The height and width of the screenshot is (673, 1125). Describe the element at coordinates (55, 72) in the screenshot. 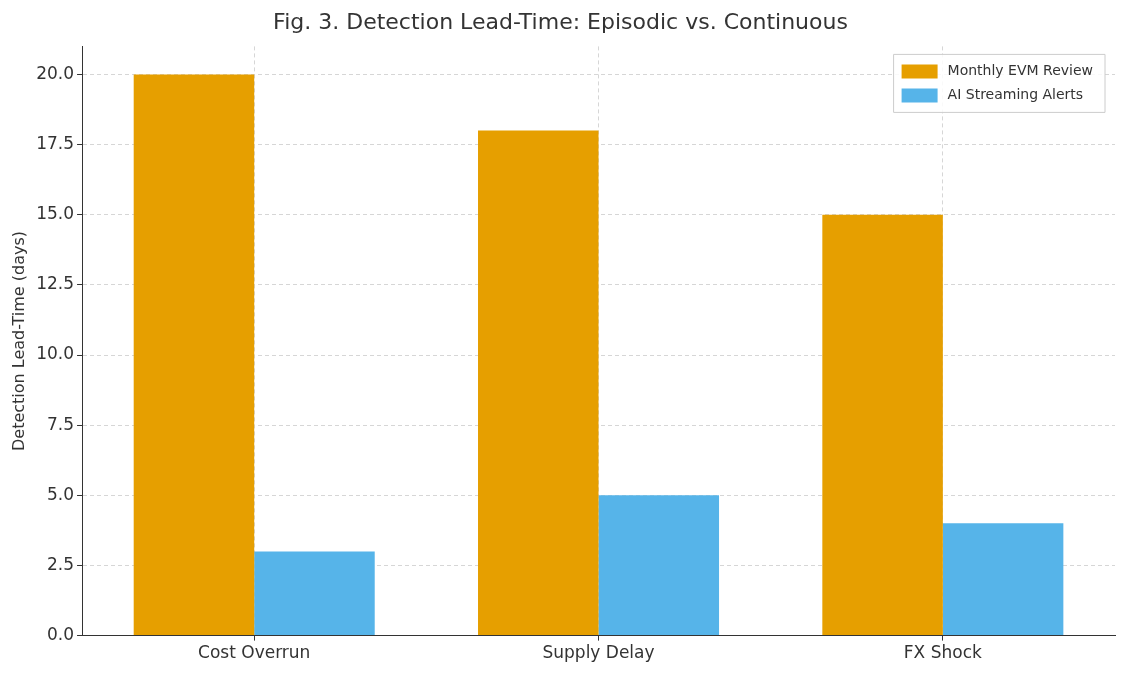

I see `y-tick-label: 20.0` at that location.